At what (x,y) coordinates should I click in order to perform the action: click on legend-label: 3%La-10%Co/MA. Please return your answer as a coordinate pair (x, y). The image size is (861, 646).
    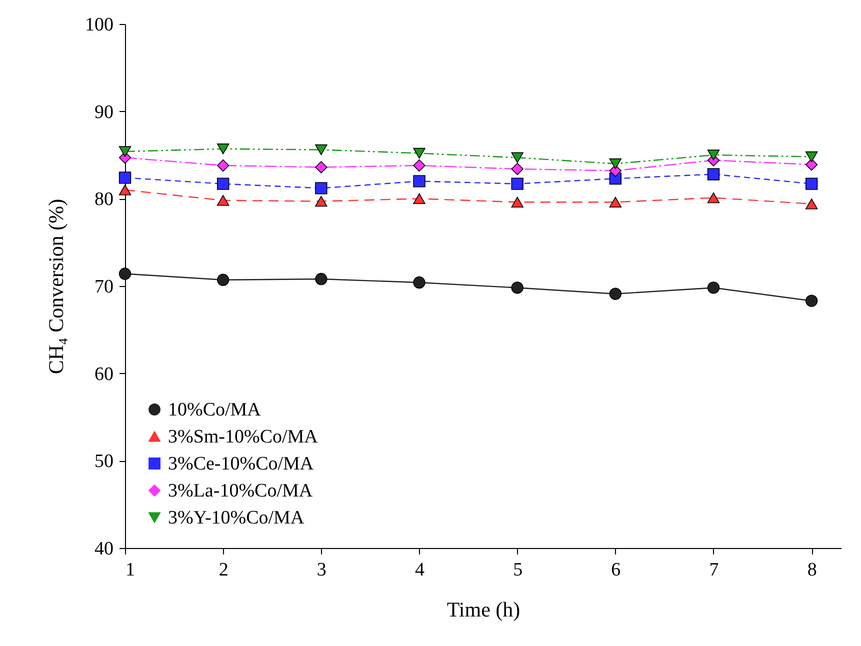
    Looking at the image, I should click on (240, 491).